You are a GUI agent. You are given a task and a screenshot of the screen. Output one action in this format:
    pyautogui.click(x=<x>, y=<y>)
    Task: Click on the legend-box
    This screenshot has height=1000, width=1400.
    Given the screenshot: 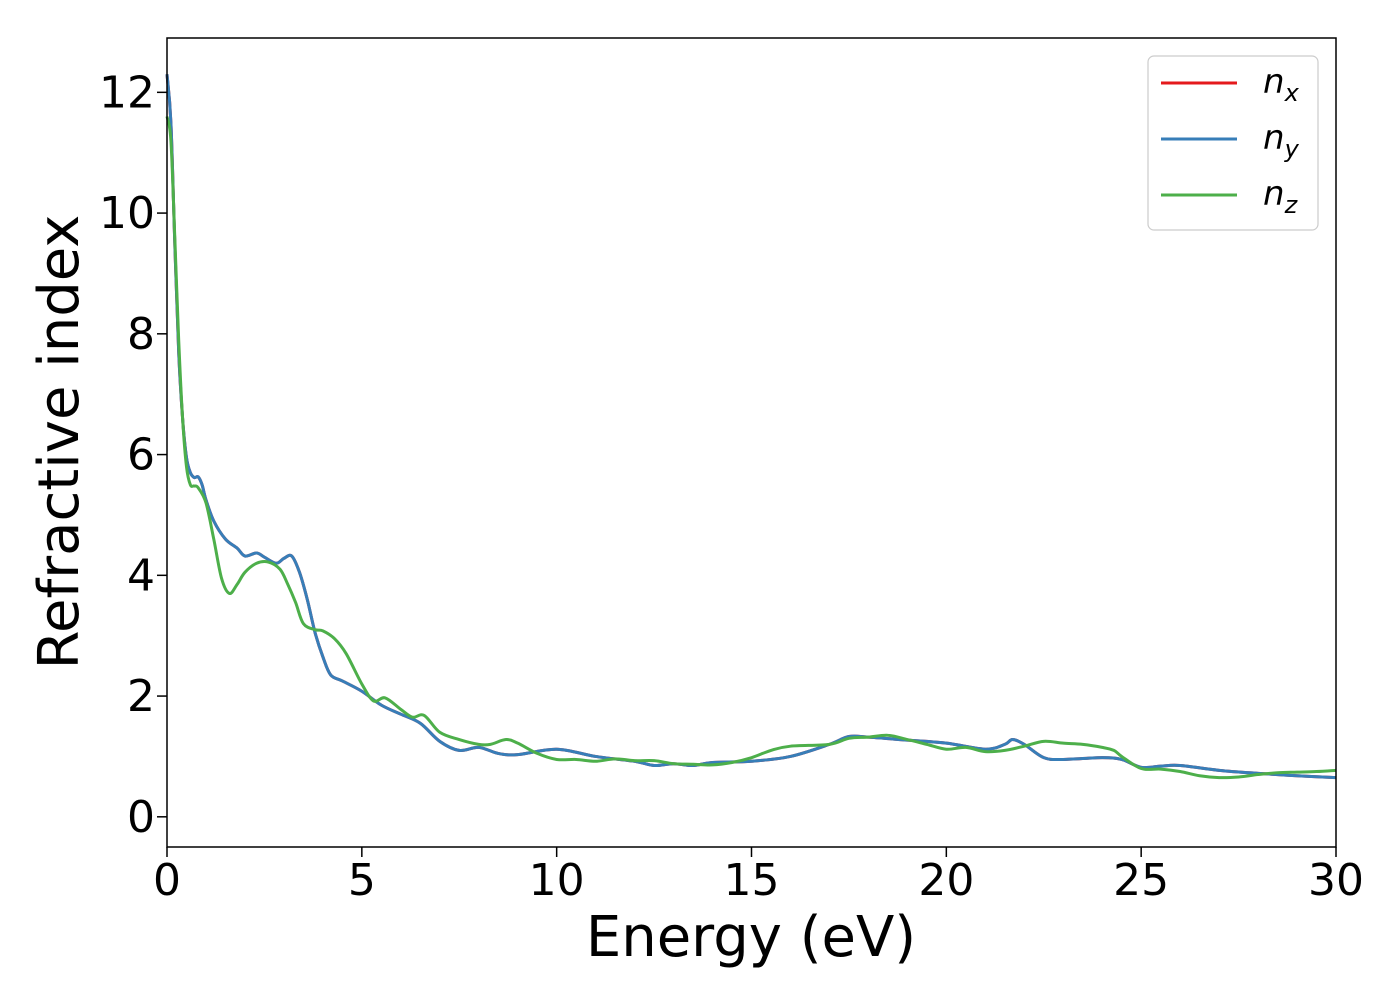 What is the action you would take?
    pyautogui.click(x=1233, y=143)
    